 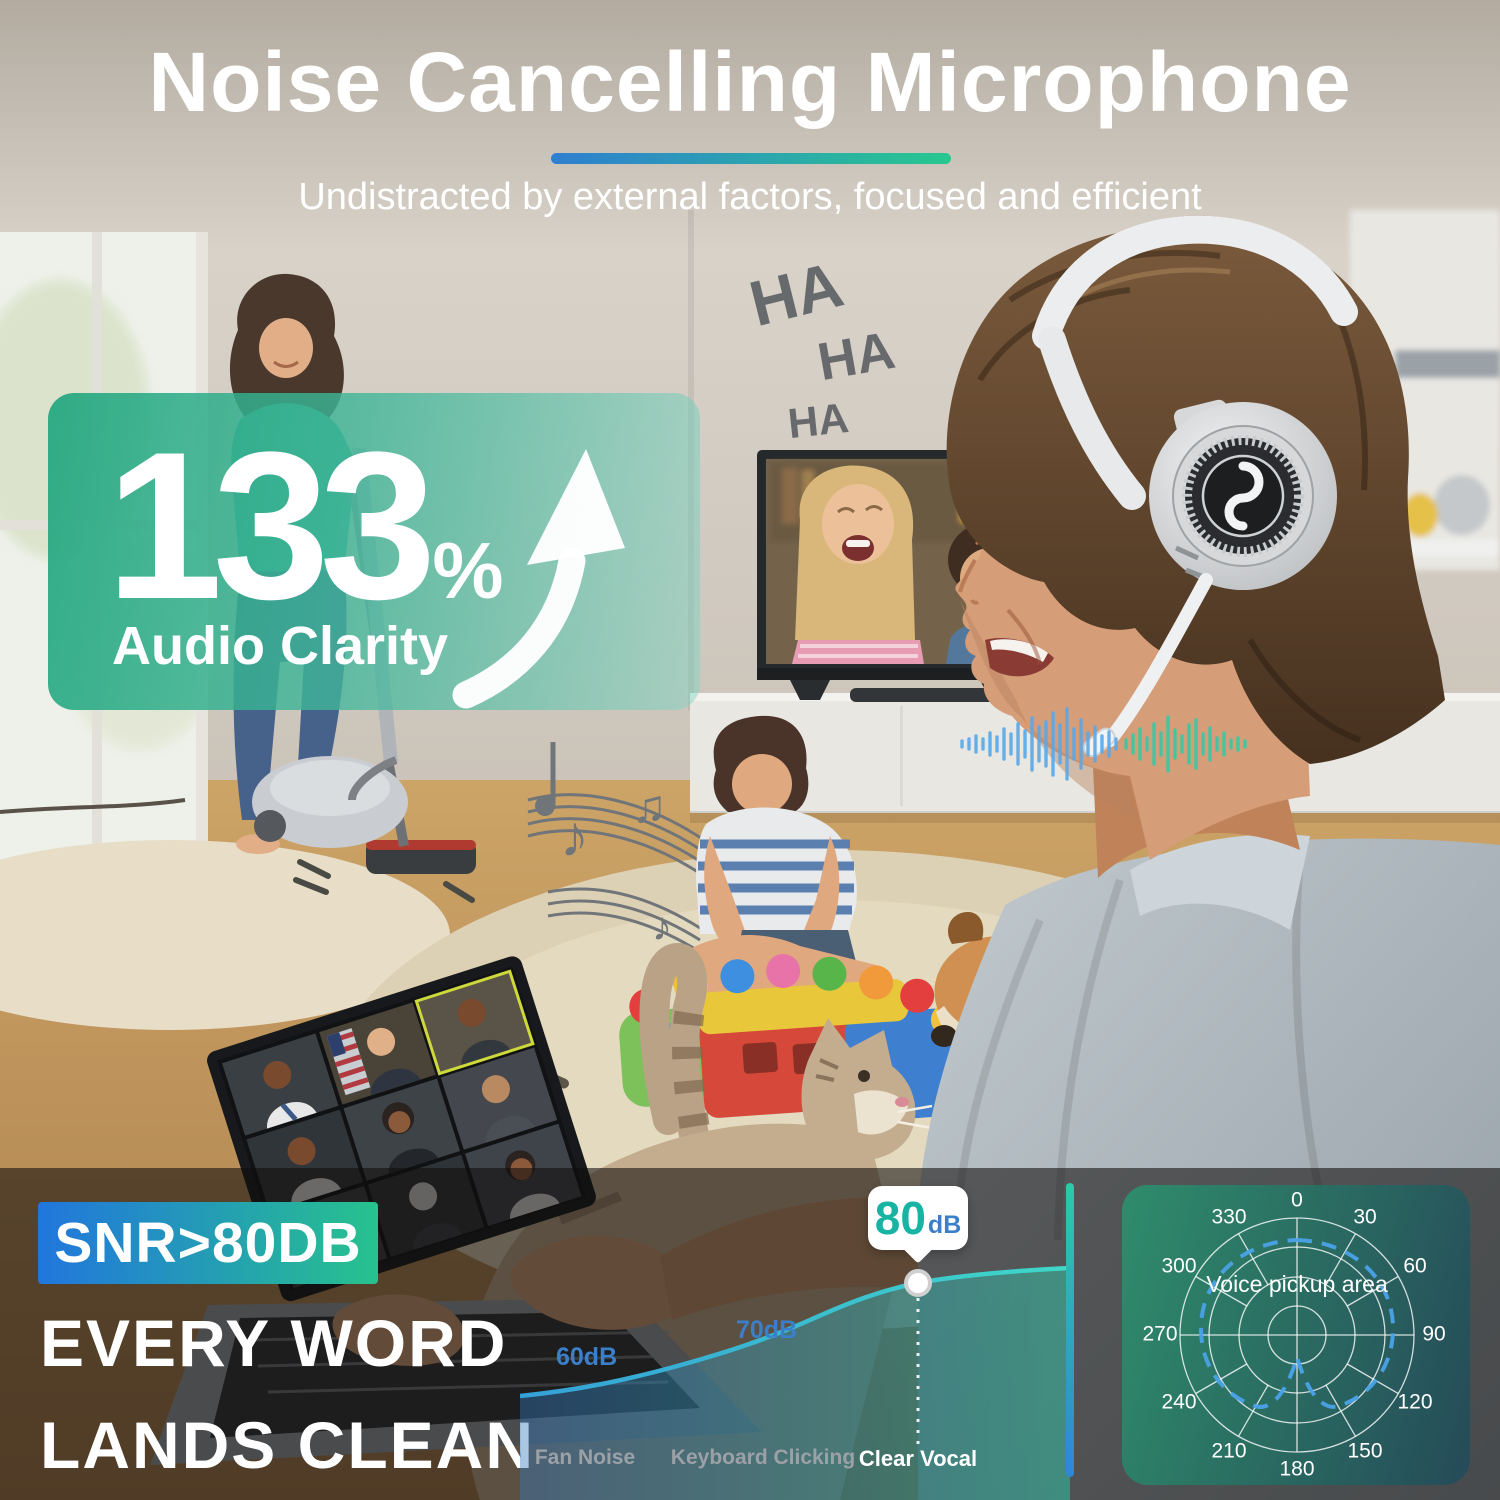 What do you see at coordinates (1092, 418) in the screenshot?
I see `headband-arm` at bounding box center [1092, 418].